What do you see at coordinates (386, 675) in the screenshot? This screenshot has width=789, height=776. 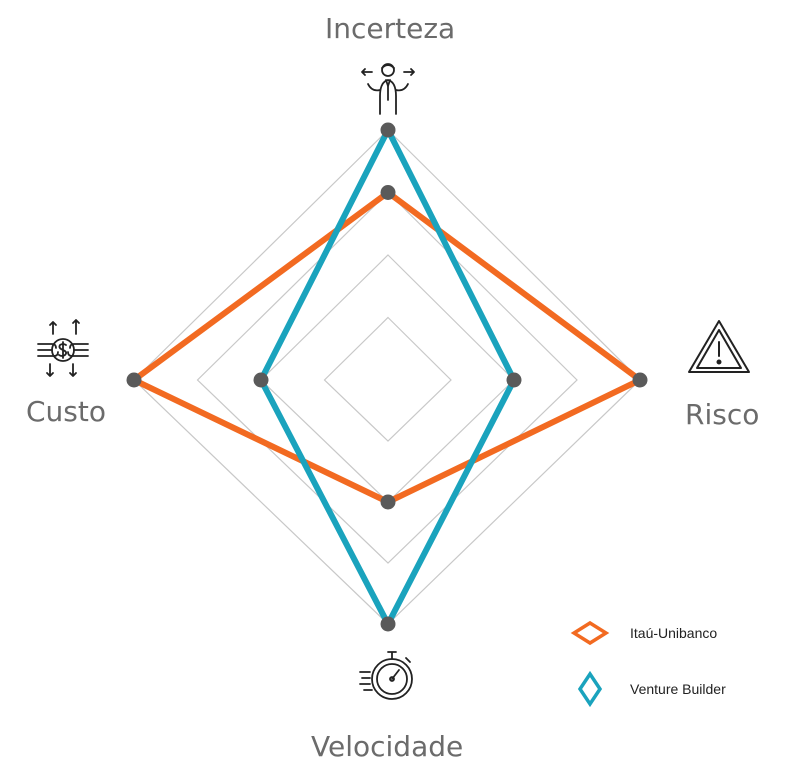 I see `stopwatch-icon` at bounding box center [386, 675].